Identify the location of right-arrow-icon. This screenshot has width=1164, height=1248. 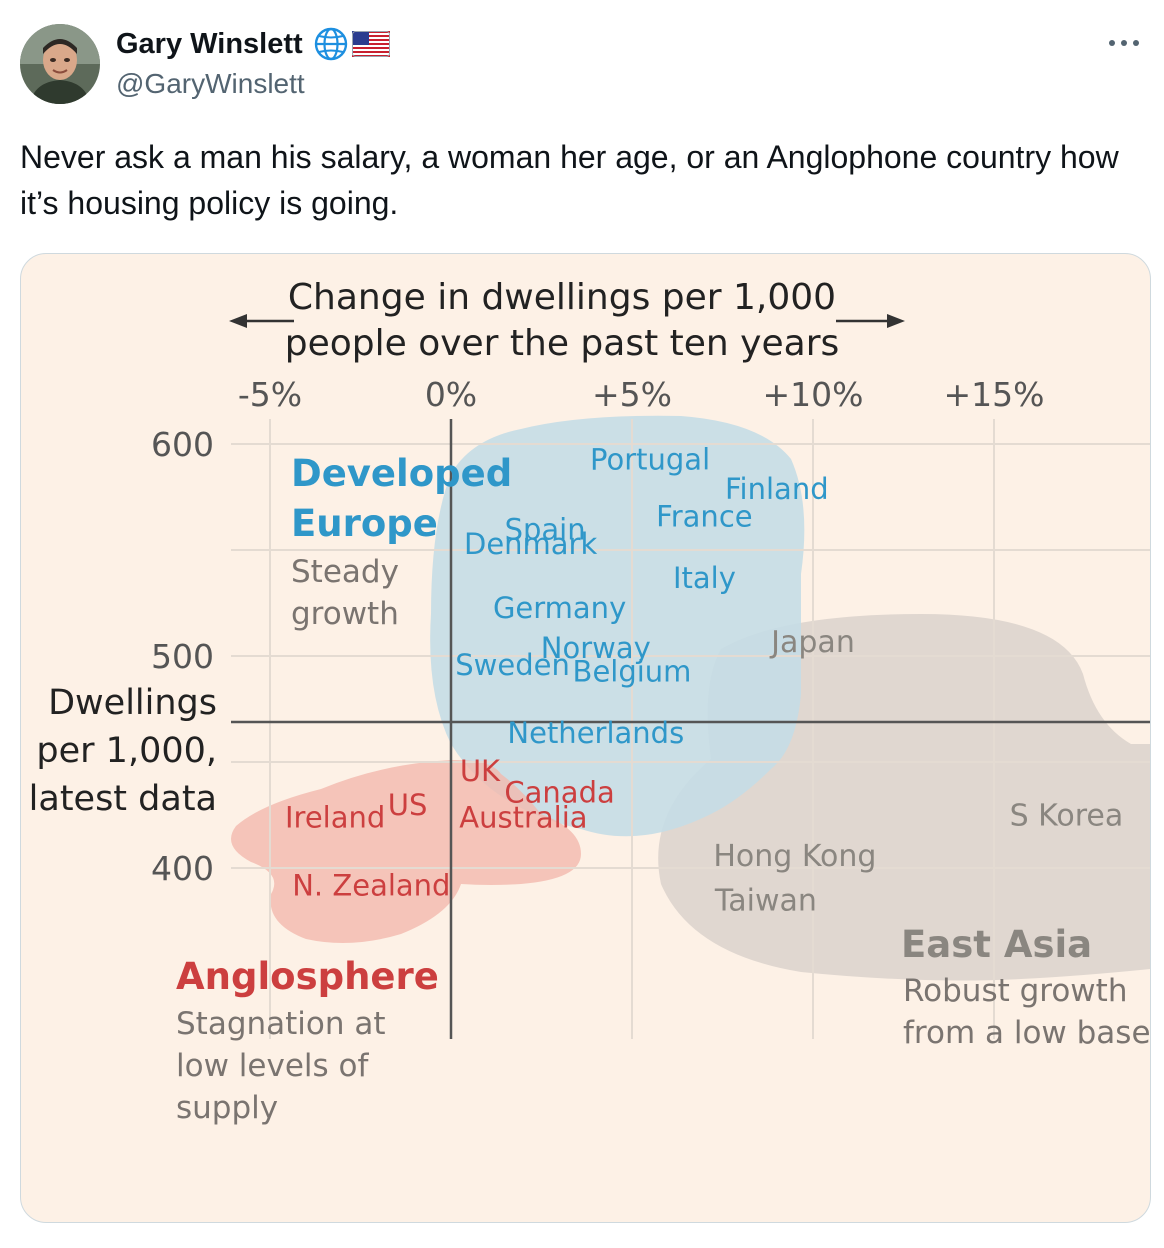
(870, 321).